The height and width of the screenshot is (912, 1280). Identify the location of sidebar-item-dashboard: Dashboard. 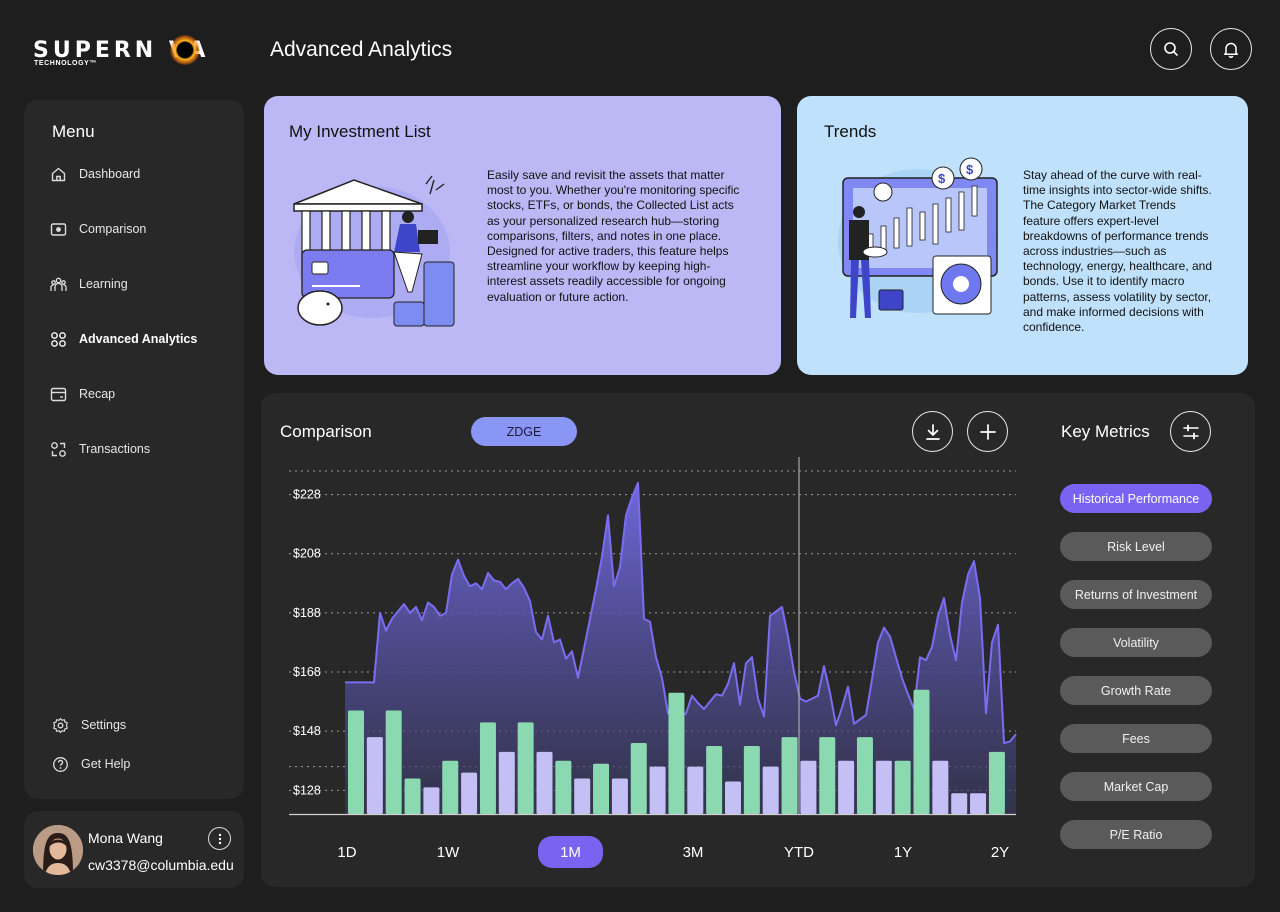
(95, 174).